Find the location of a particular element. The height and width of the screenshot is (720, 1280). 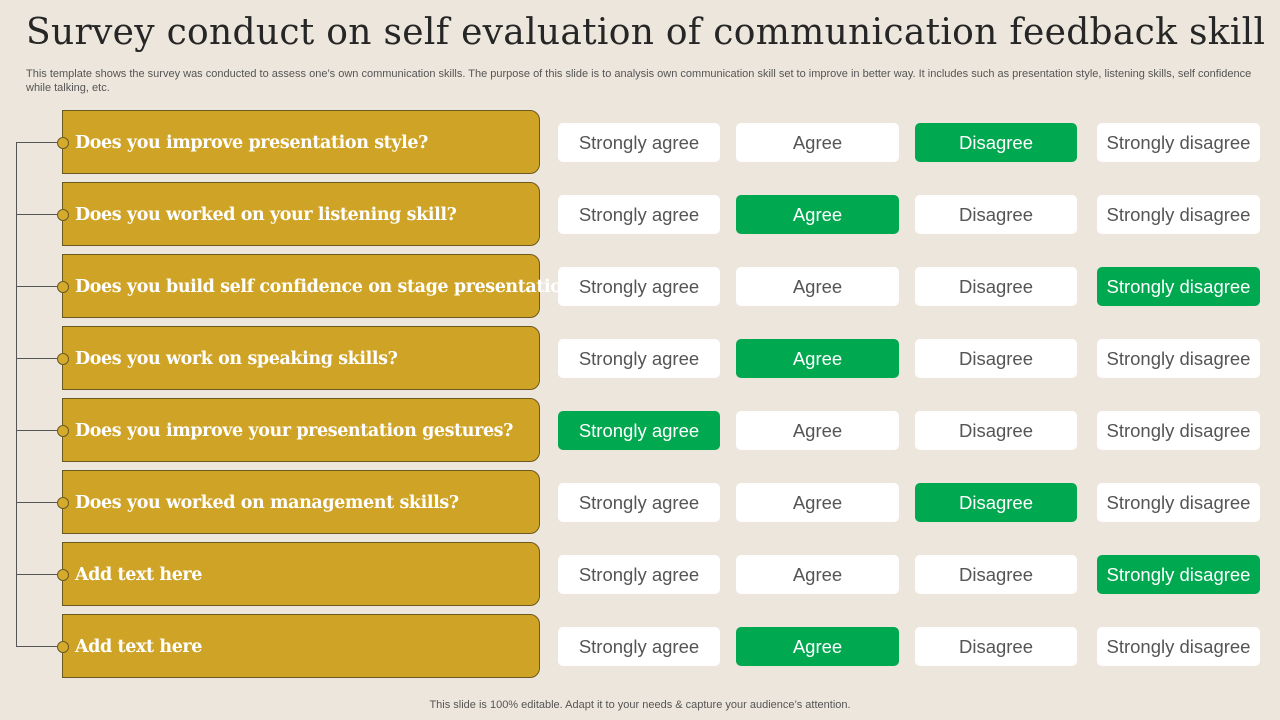

question-text: Does you worked on management skills? is located at coordinates (267, 503).